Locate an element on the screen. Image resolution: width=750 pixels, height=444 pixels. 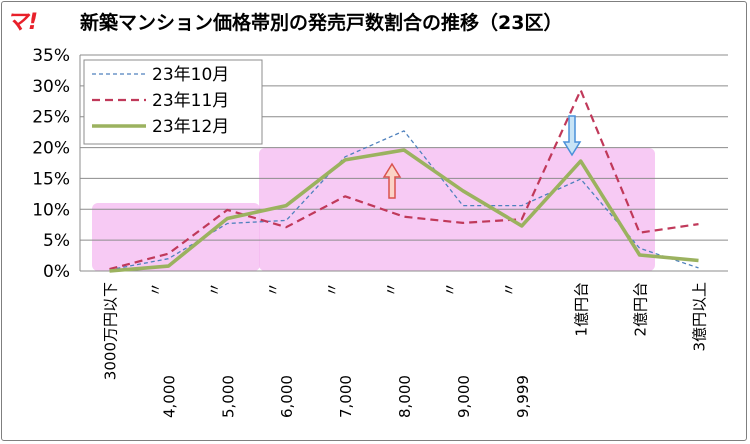
legend-label: 23年12月 is located at coordinates (190, 127).